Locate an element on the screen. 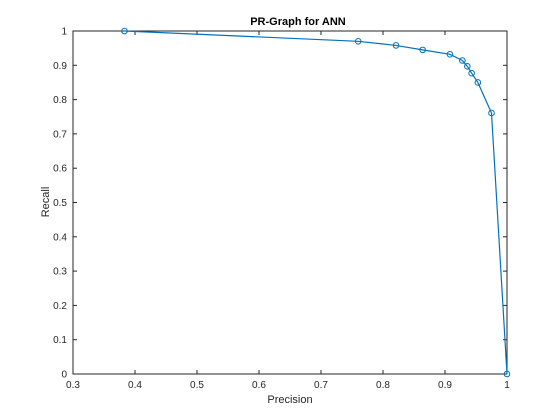 This screenshot has height=420, width=560. y-tick-label: 0.9 is located at coordinates (60, 66).